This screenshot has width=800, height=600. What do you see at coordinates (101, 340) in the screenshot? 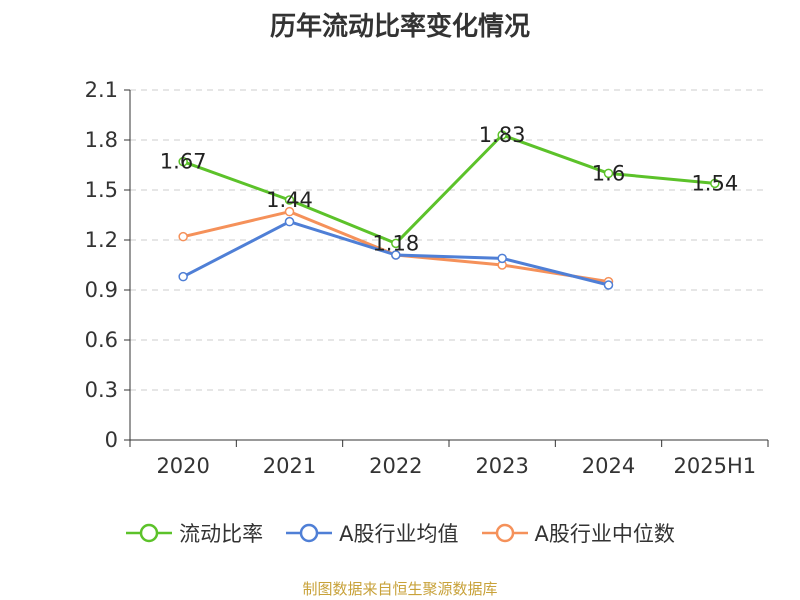
I see `y-tick-label: 0.6` at bounding box center [101, 340].